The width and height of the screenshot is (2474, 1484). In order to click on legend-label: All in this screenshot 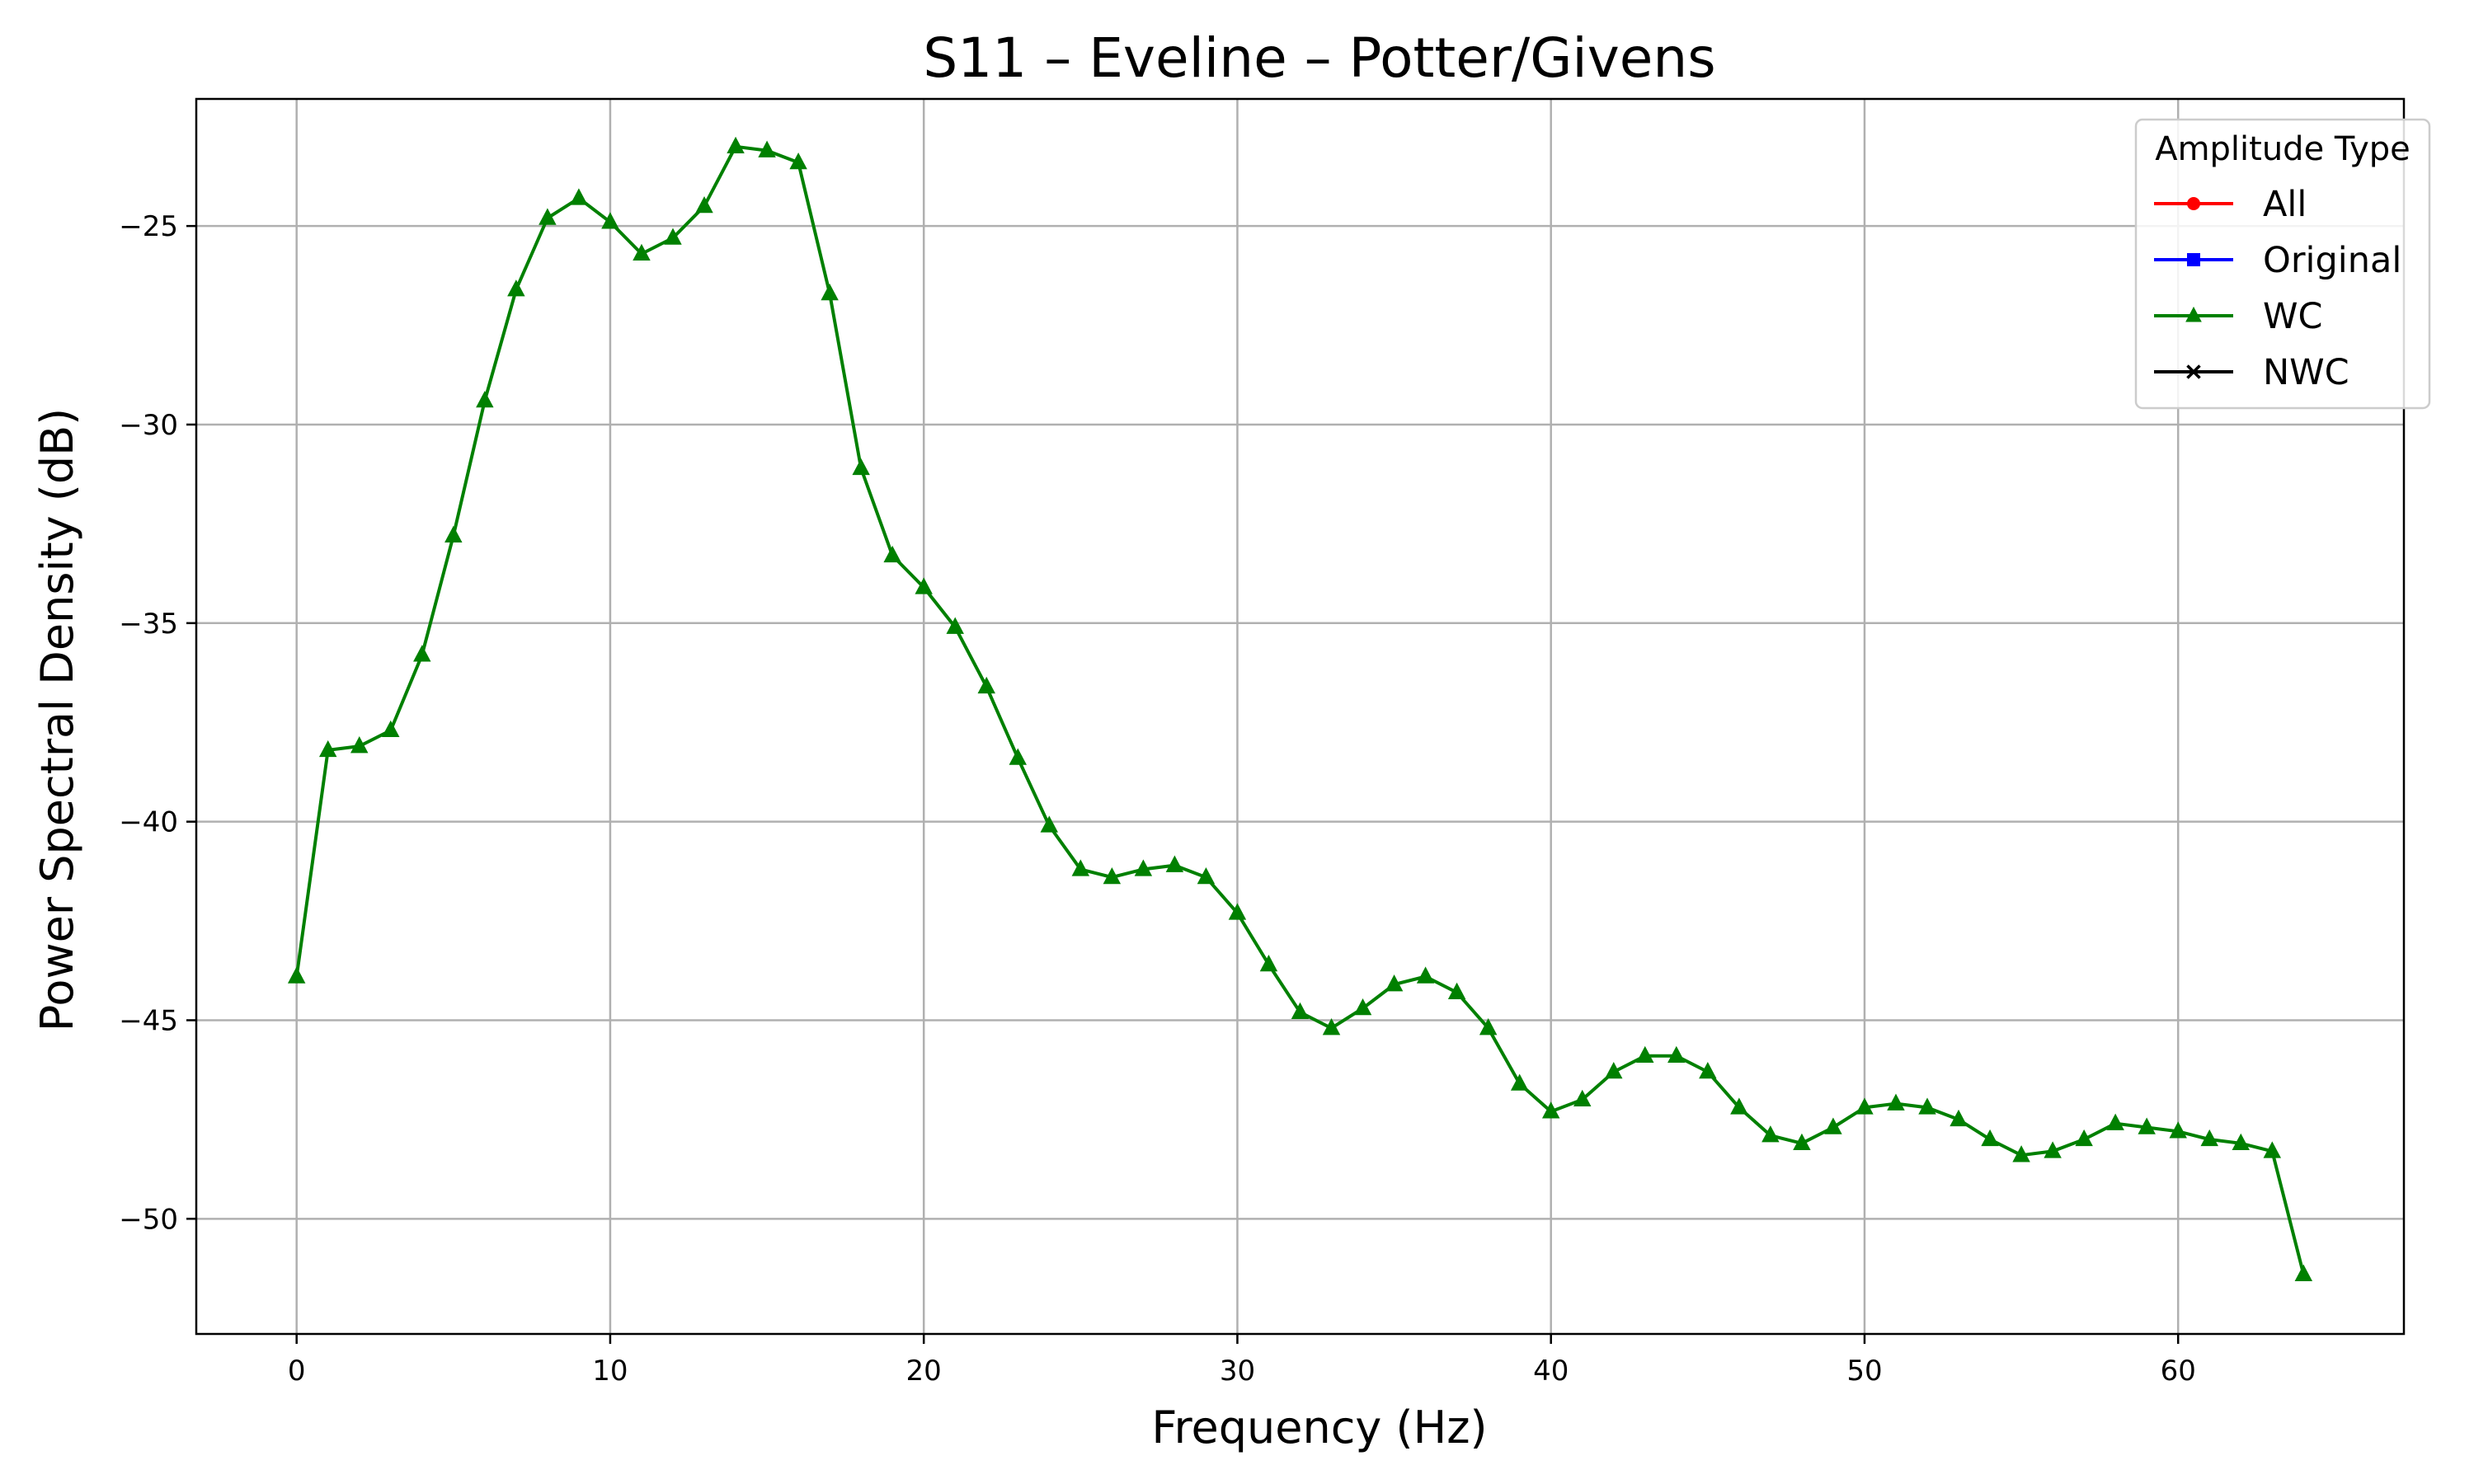, I will do `click(2285, 204)`.